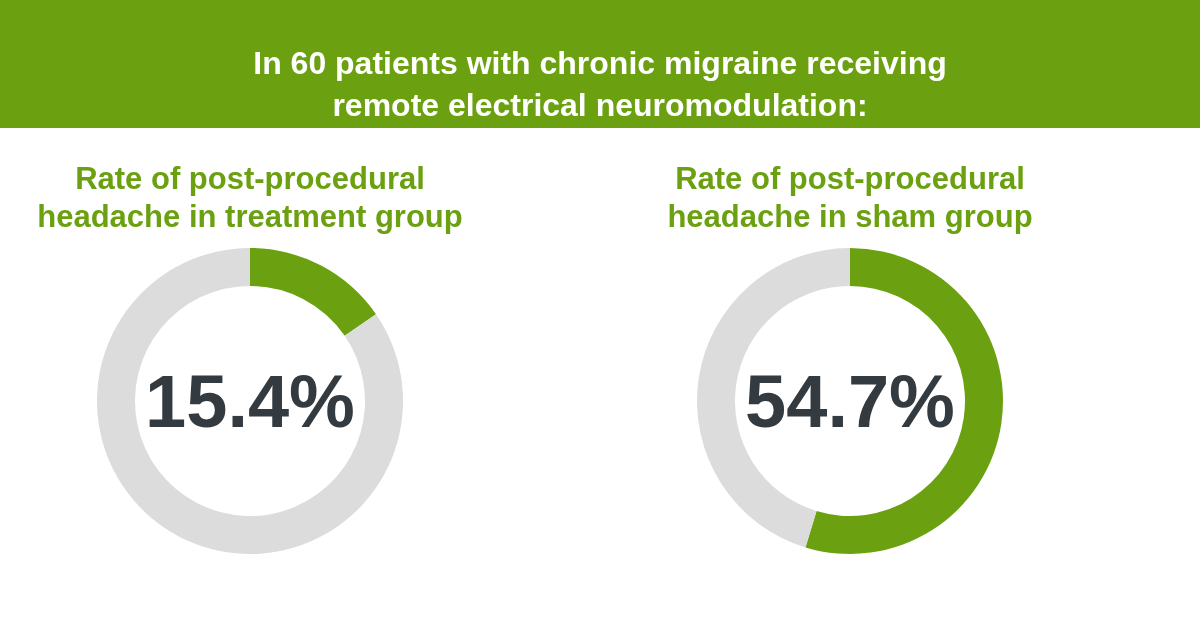 This screenshot has height=630, width=1200. Describe the element at coordinates (850, 197) in the screenshot. I see `chart-title: Rate of post-procedural headache in sham group` at that location.